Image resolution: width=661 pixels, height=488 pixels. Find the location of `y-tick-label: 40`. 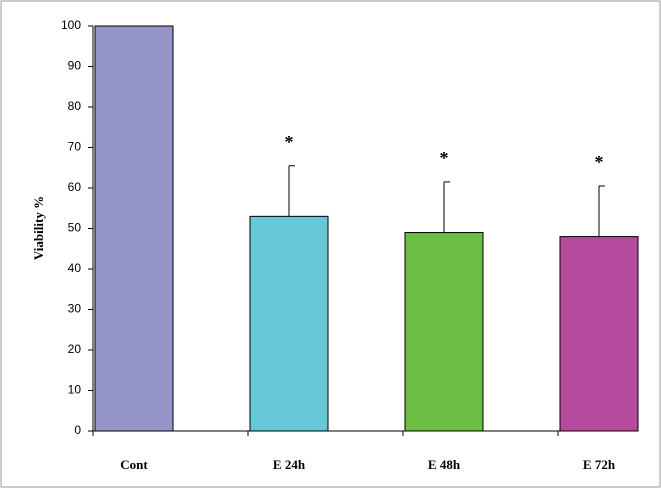

y-tick-label: 40 is located at coordinates (75, 268).